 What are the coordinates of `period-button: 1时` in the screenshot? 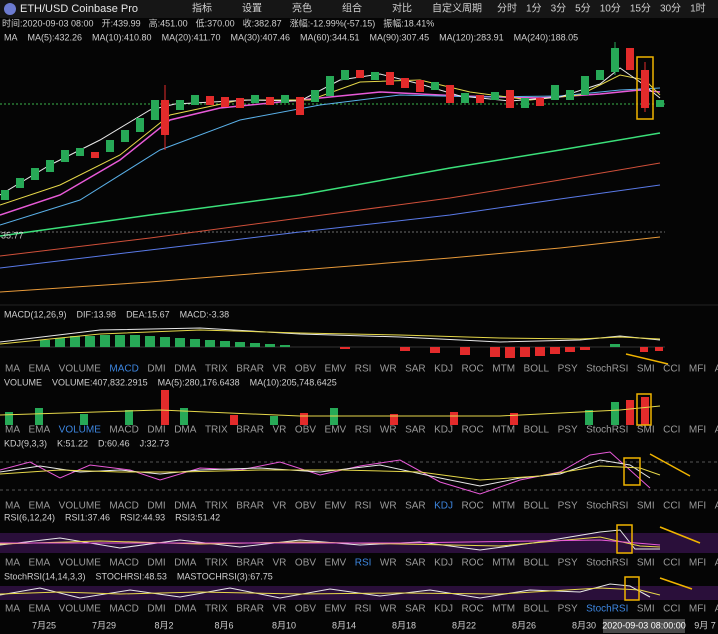 It's located at (698, 9).